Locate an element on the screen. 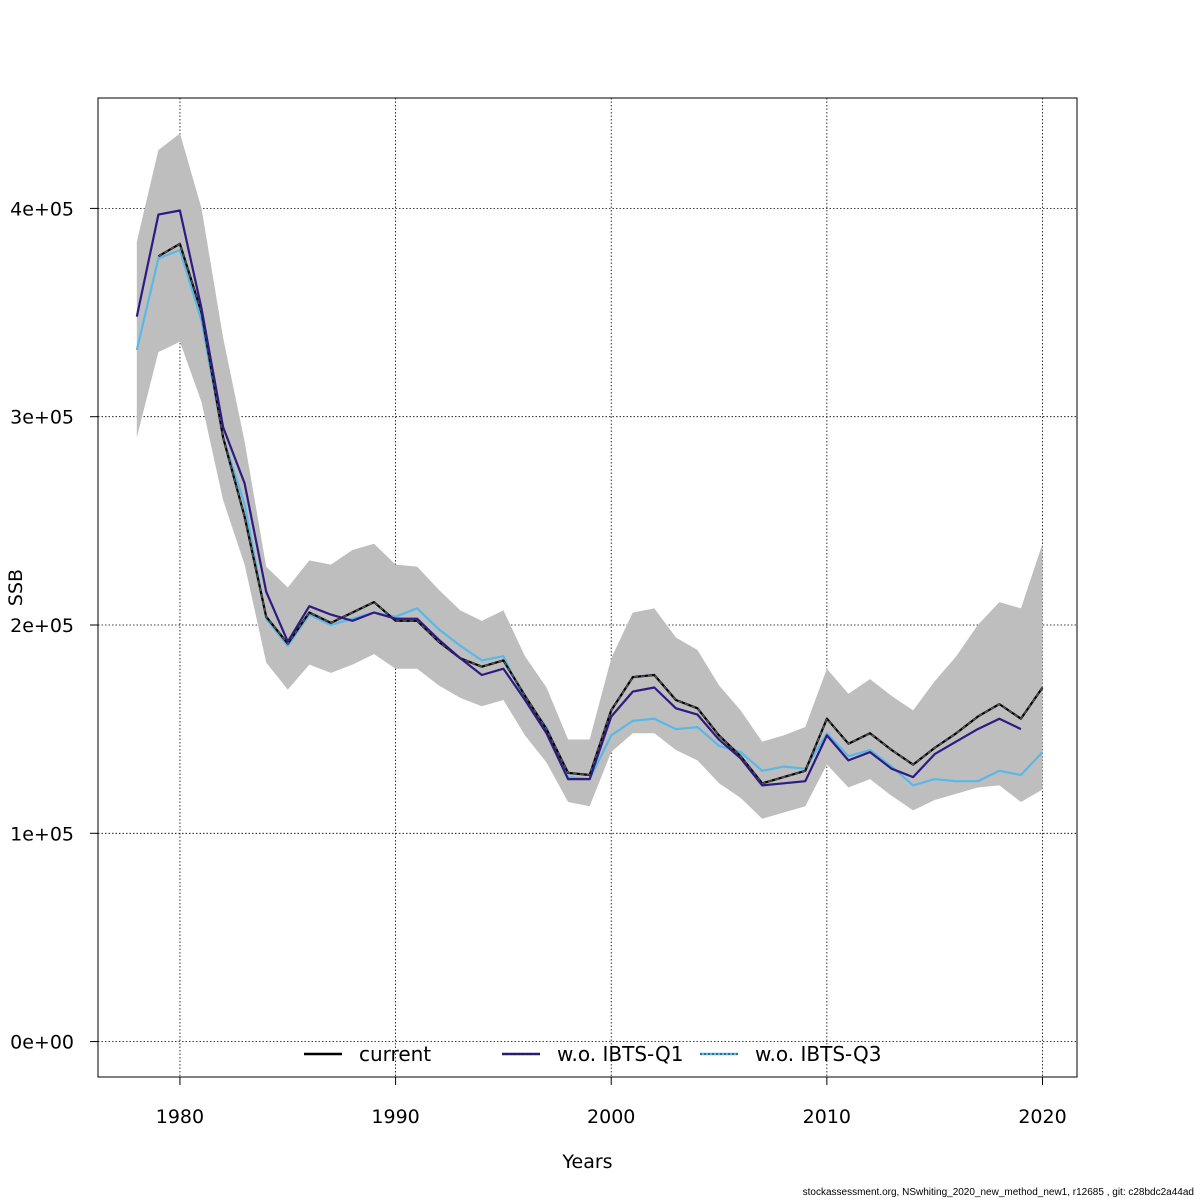 This screenshot has width=1200, height=1200. y-axis-title: SSB is located at coordinates (16, 587).